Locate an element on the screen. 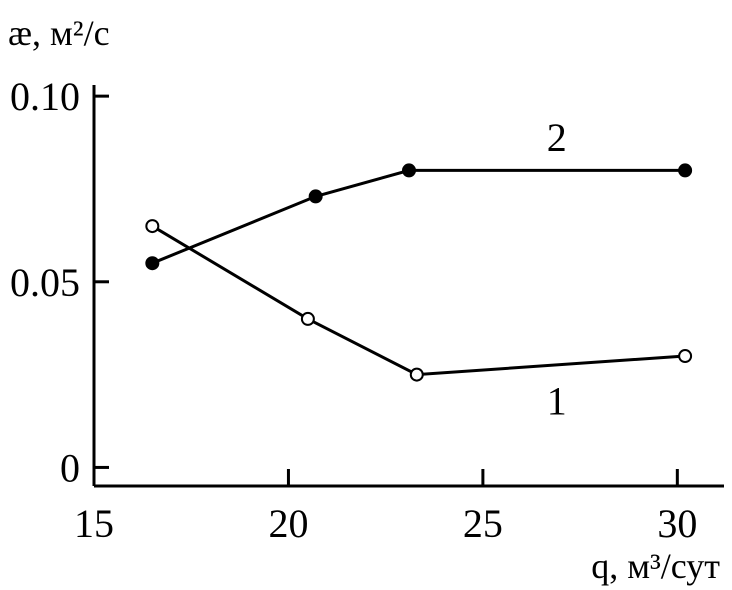 The height and width of the screenshot is (590, 732). x-tick-label: 20 is located at coordinates (288, 523).